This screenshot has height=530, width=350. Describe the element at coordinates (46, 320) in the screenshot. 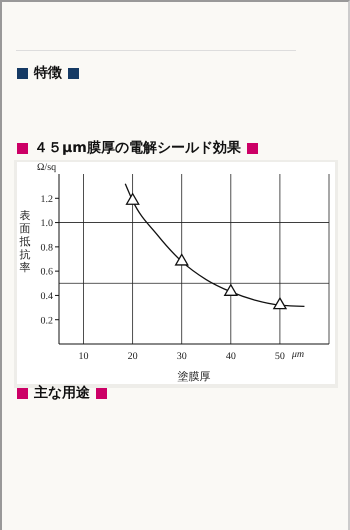

I see `y-tick-label: 0.2` at that location.